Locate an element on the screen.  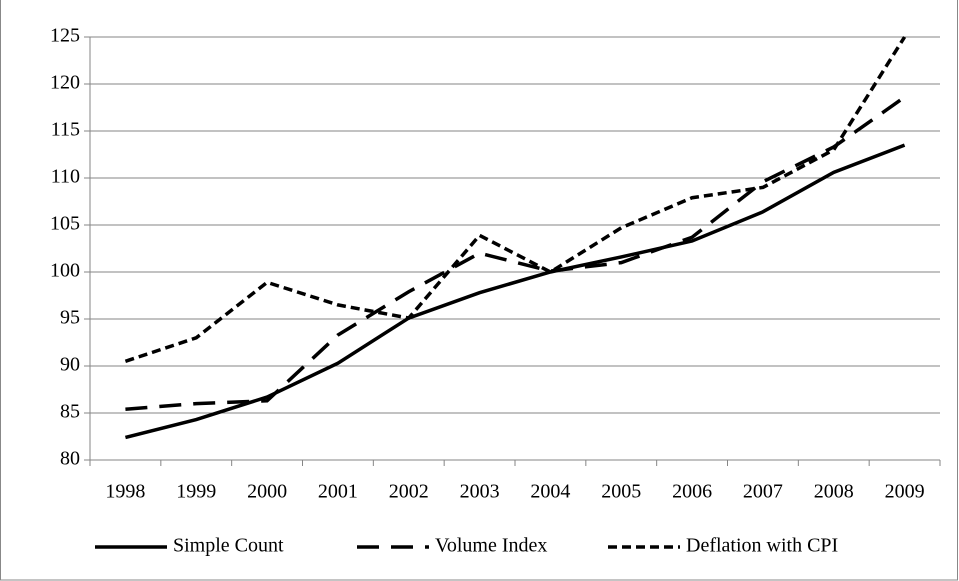
y-tick-label: 115 is located at coordinates (65, 130).